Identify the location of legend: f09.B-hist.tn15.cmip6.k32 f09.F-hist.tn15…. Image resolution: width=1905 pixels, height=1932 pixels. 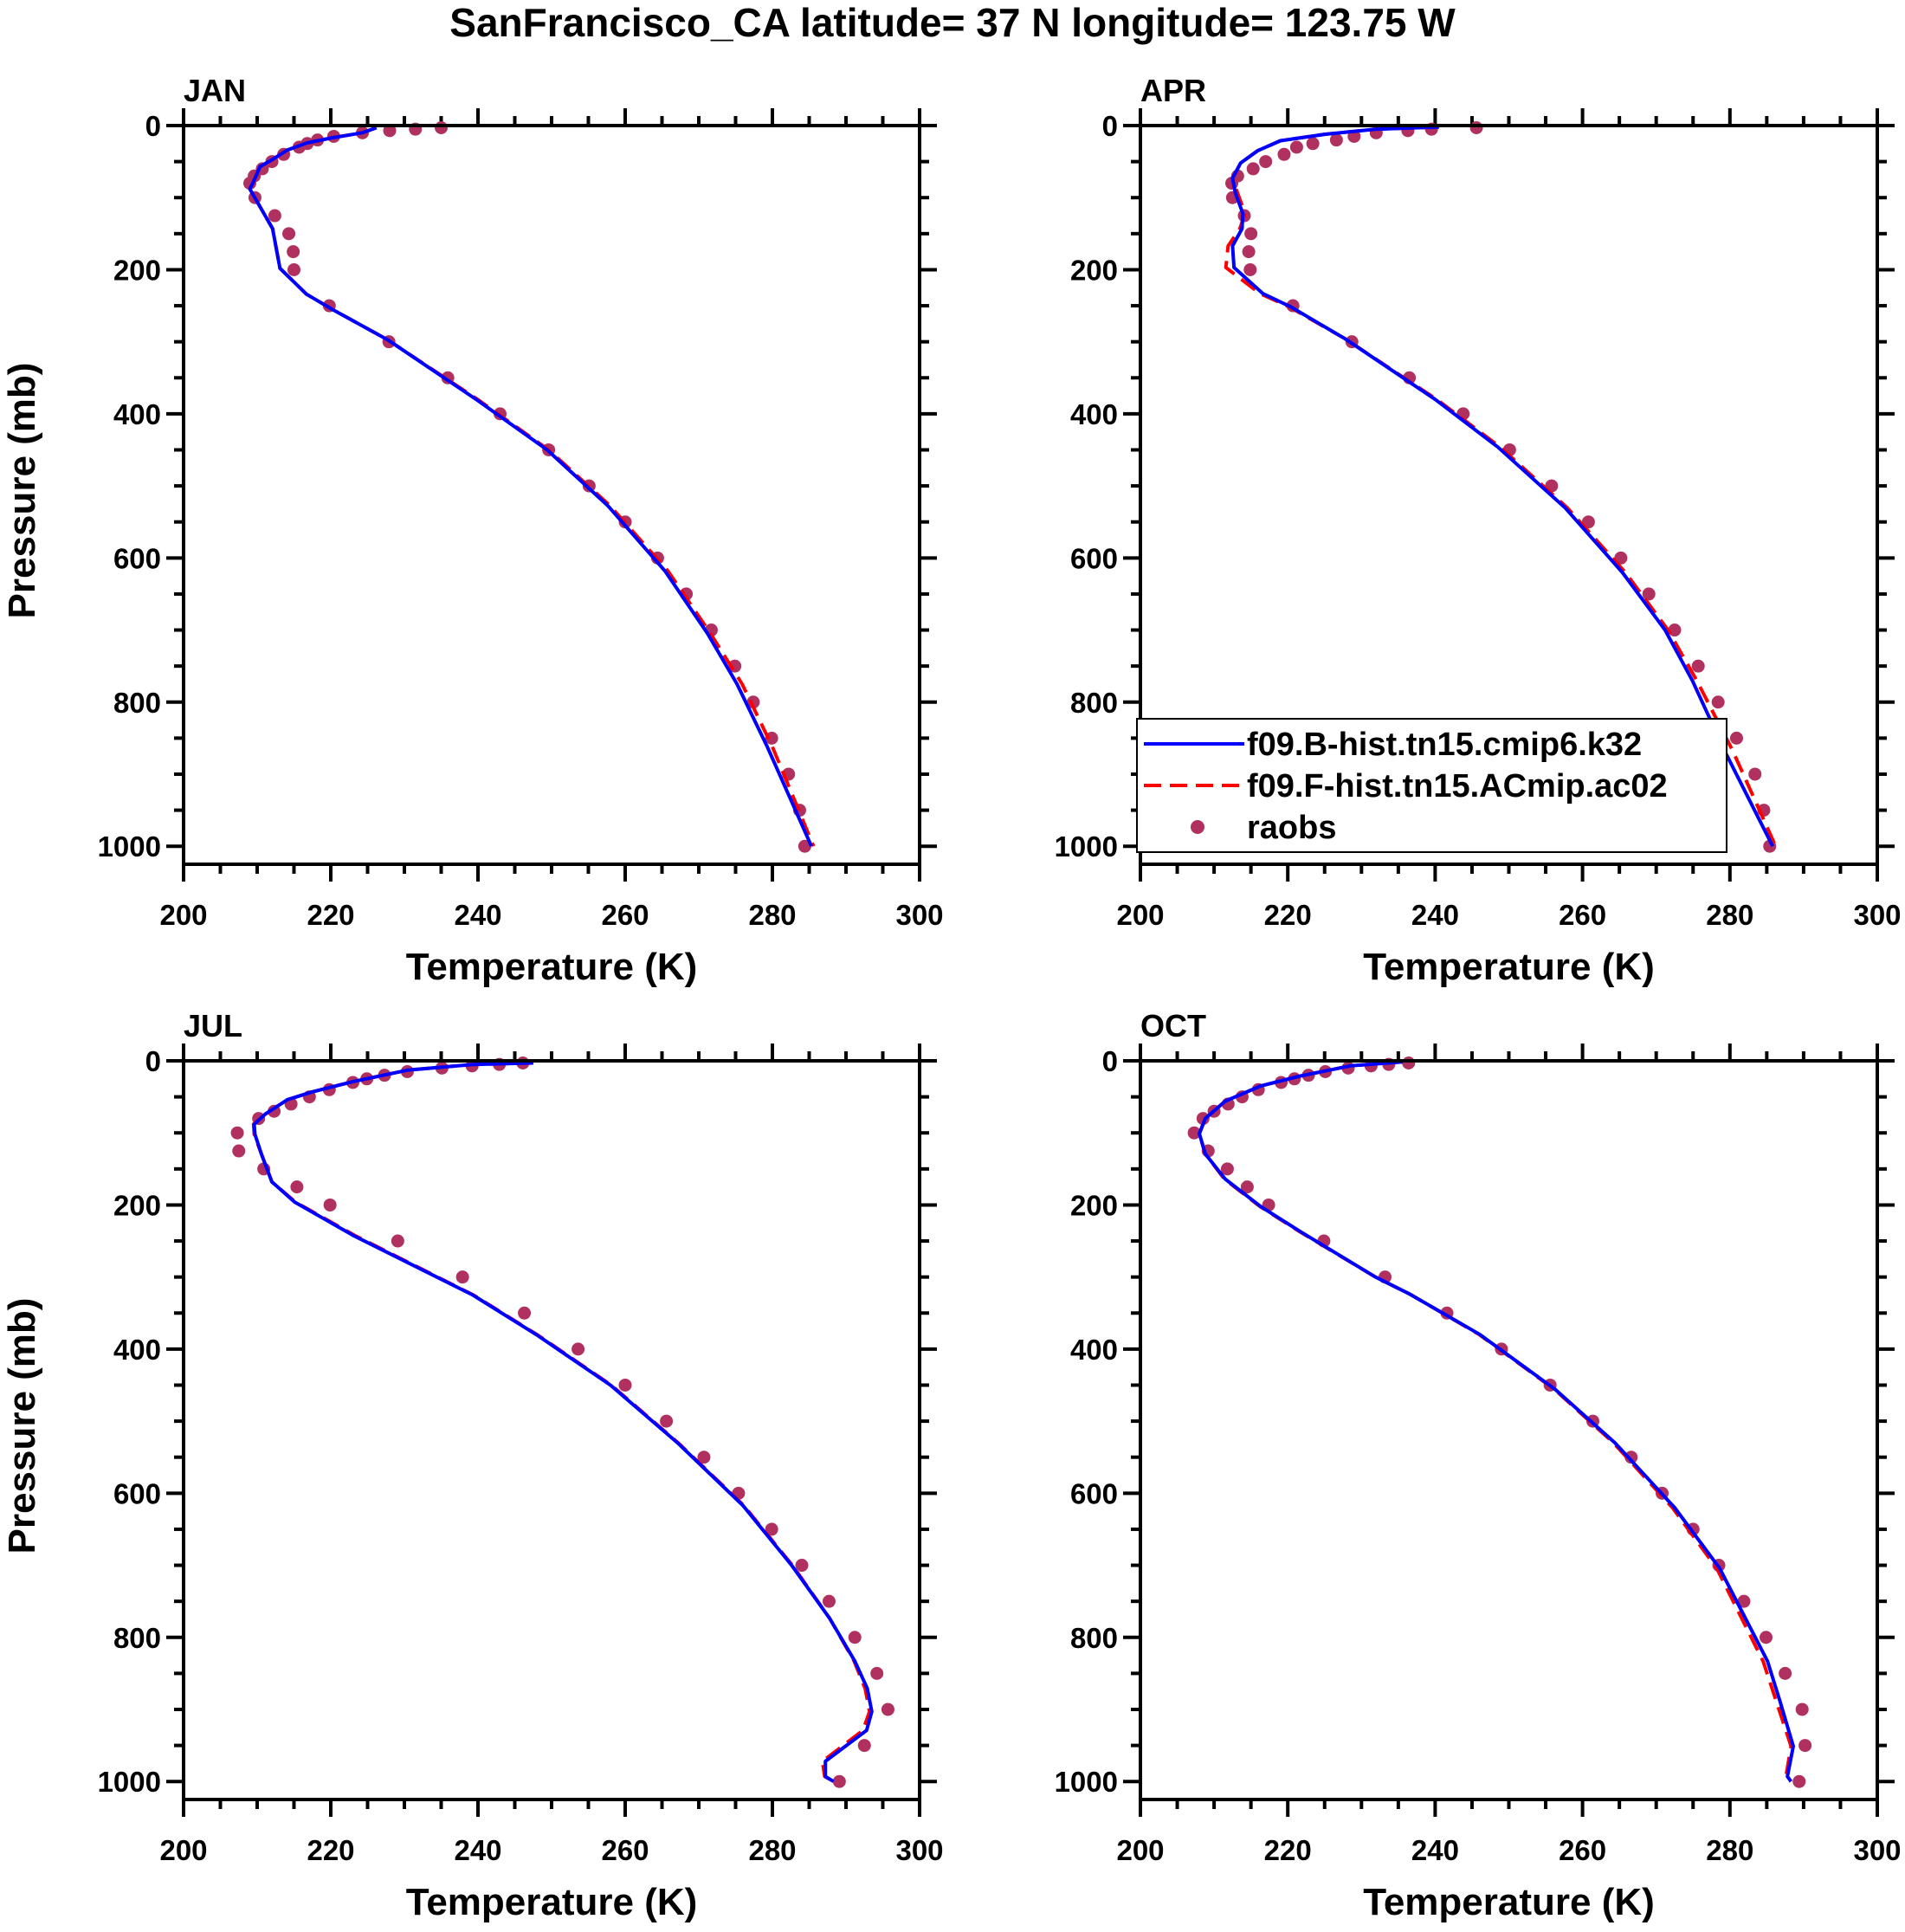
(1432, 785).